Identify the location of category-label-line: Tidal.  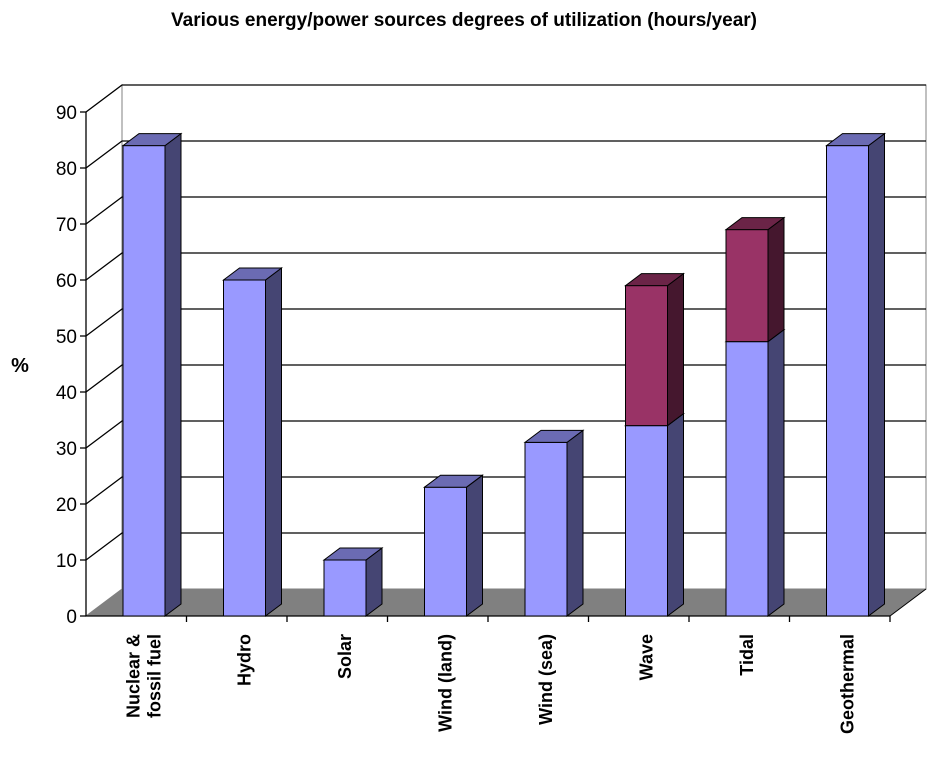
(747, 655).